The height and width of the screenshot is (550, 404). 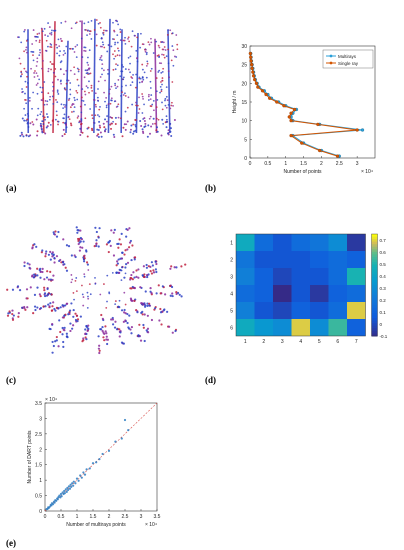 What do you see at coordinates (374, 285) in the screenshot?
I see `colorbar-frame` at bounding box center [374, 285].